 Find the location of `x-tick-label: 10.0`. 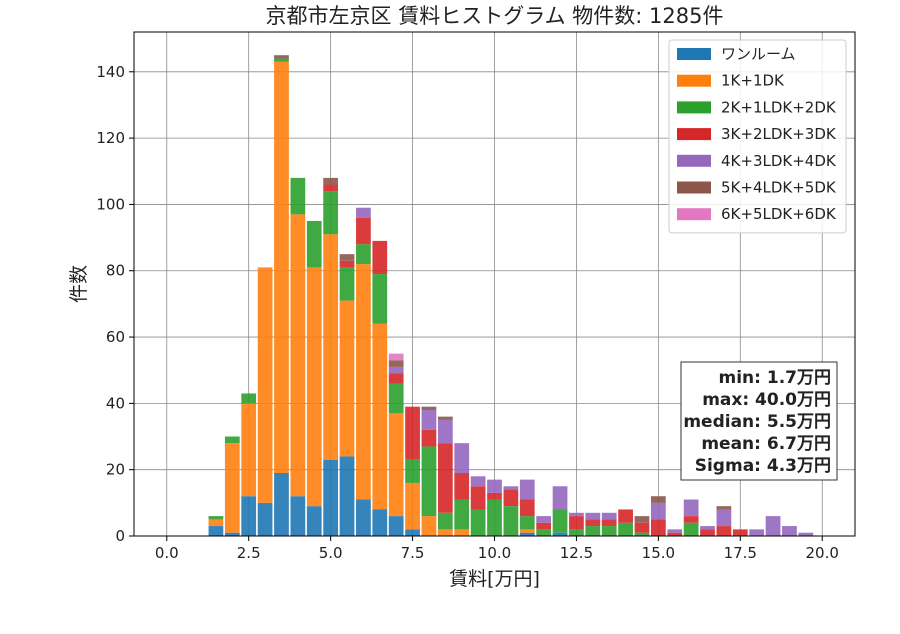

x-tick-label: 10.0 is located at coordinates (494, 553).